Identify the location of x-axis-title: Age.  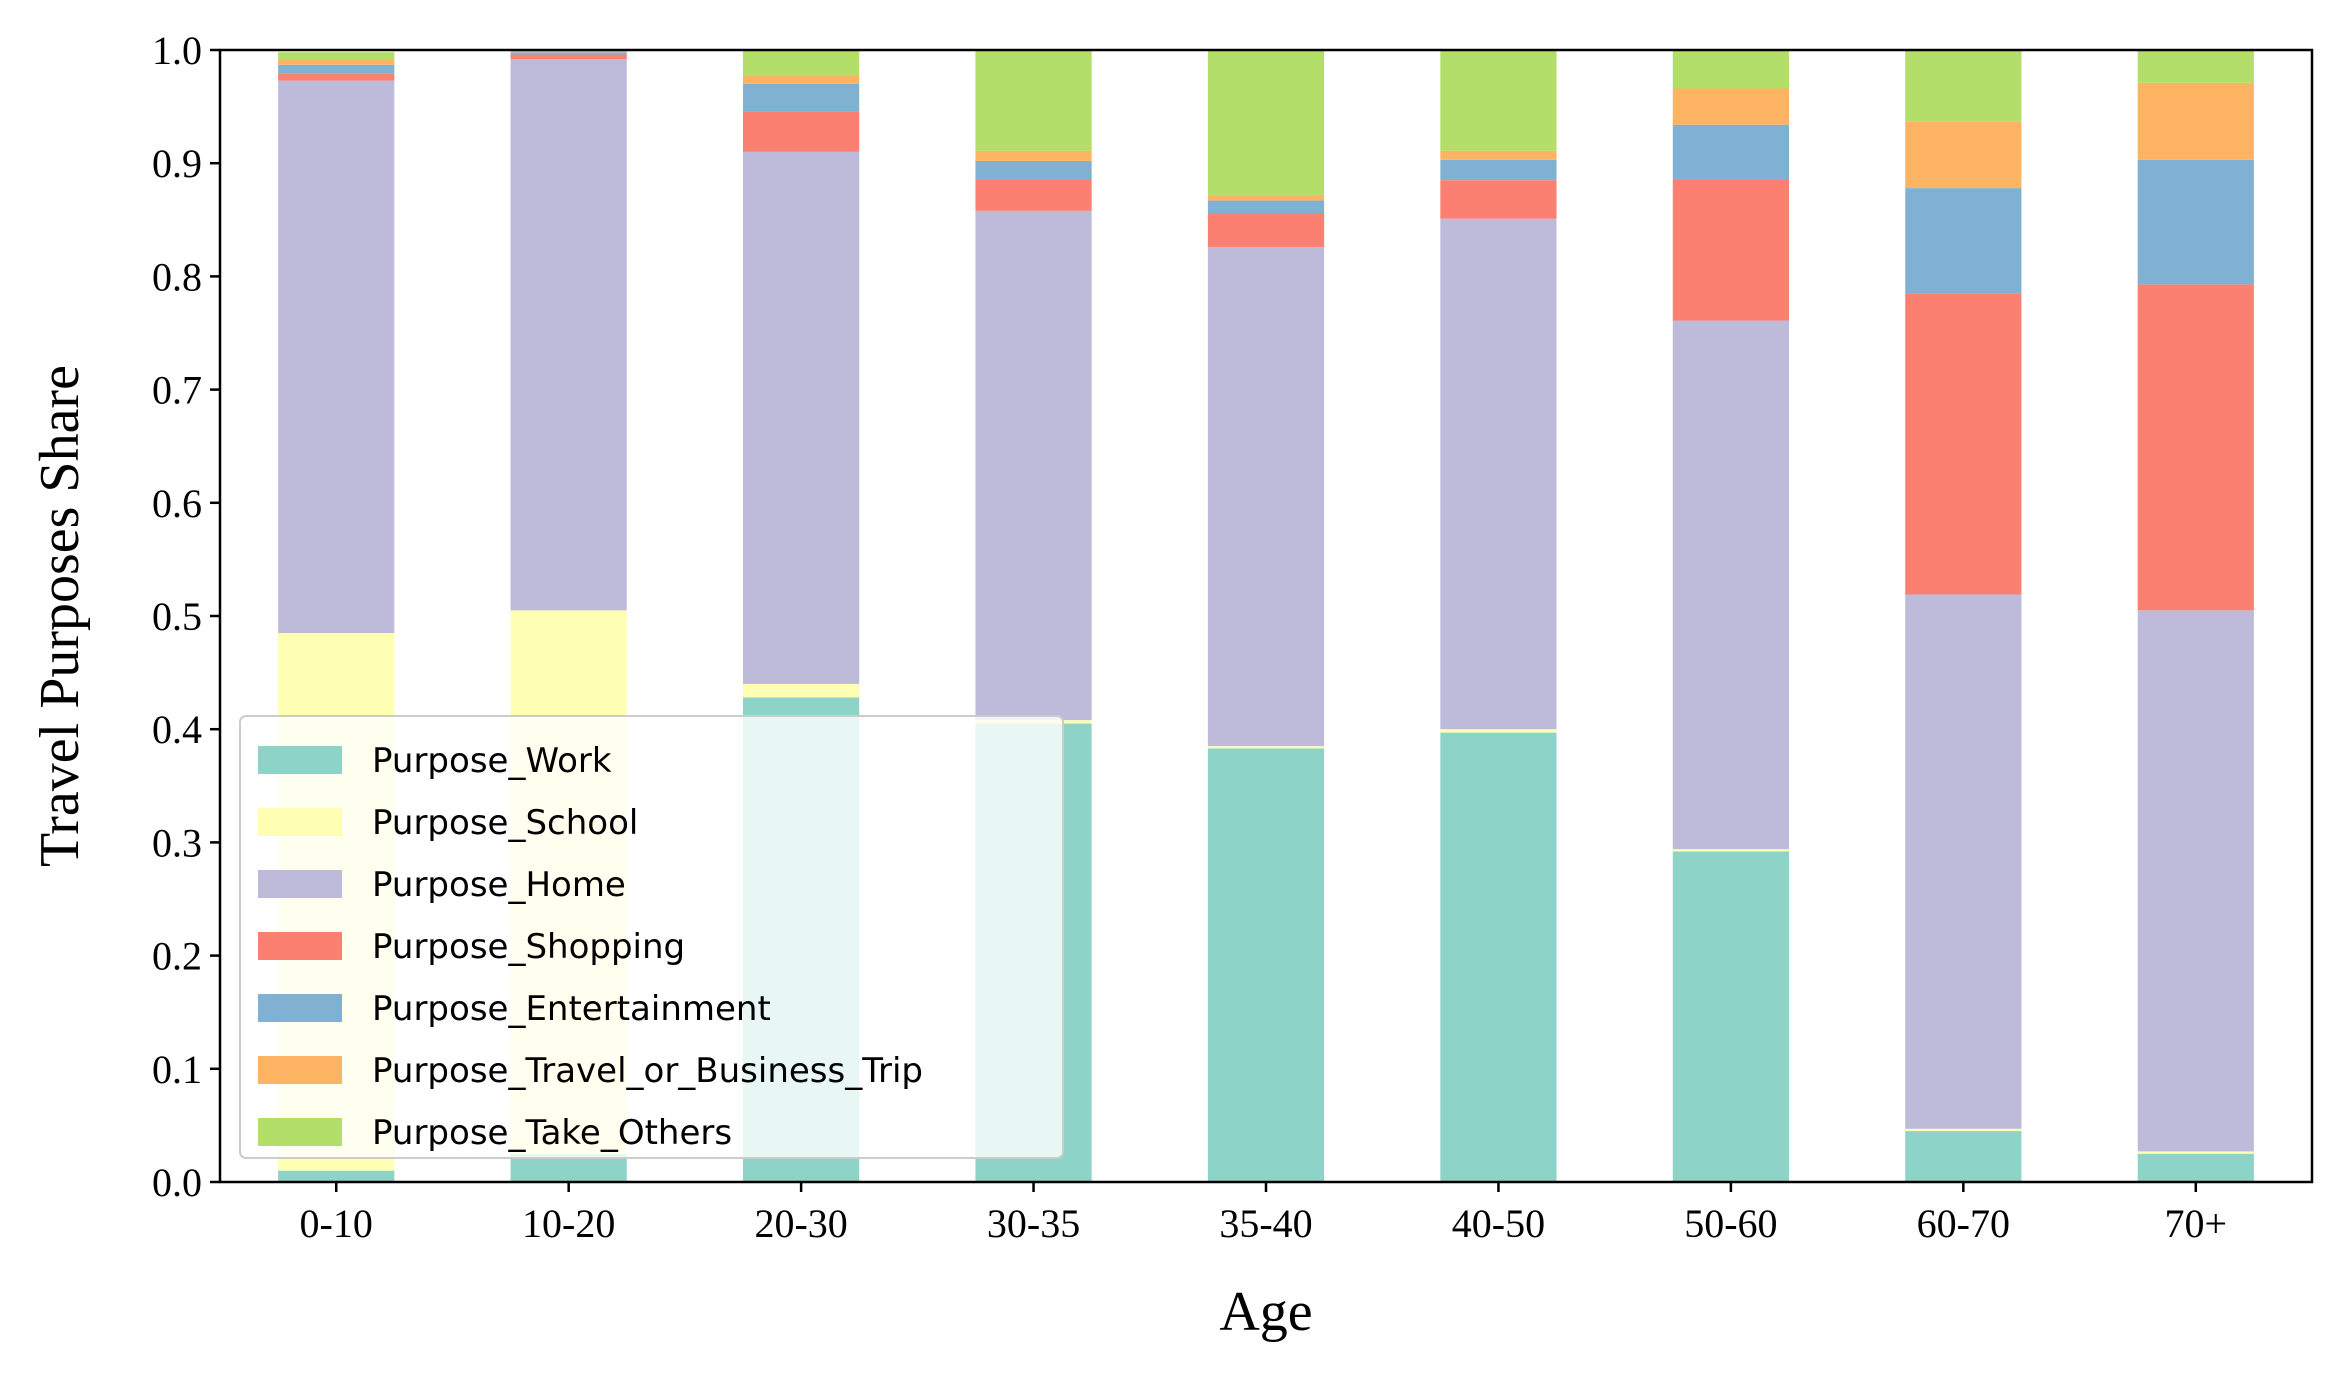
(1265, 1312).